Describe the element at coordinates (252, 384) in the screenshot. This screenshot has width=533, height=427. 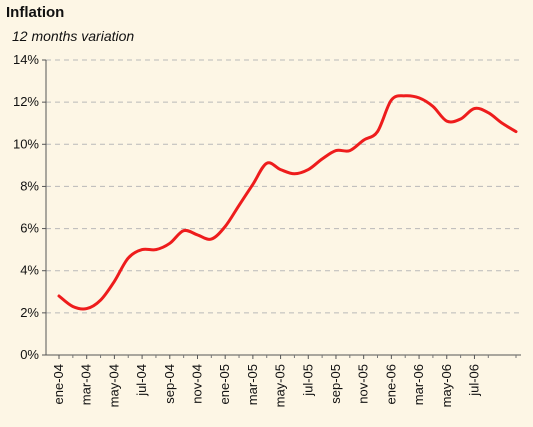
I see `x-tick-label: mar-05` at that location.